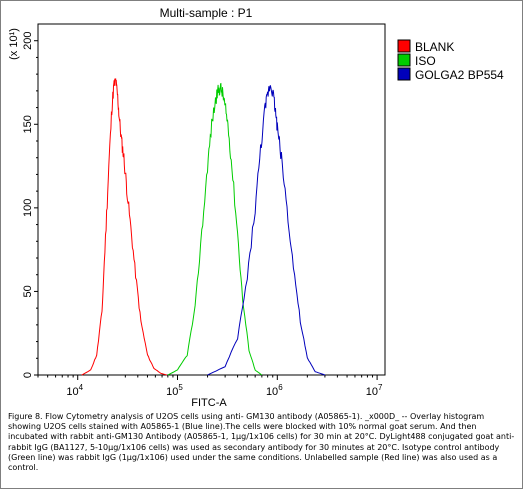 This screenshot has width=525, height=491. Describe the element at coordinates (28, 375) in the screenshot. I see `y-tick-label: 0` at that location.